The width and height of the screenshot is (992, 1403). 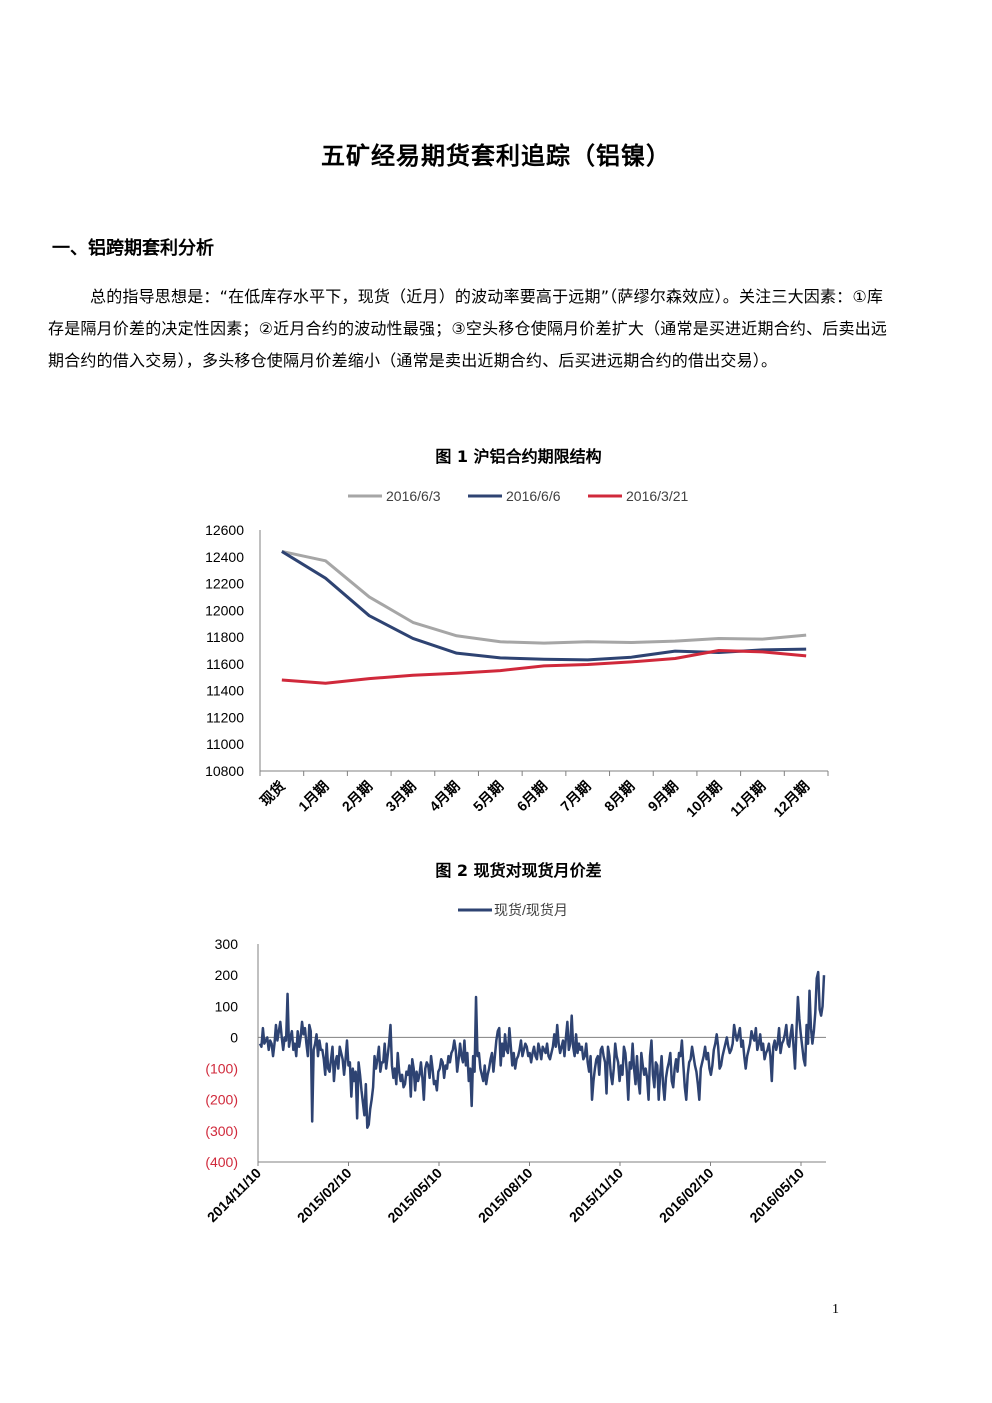 What do you see at coordinates (224, 557) in the screenshot?
I see `chart1-y-tick-label: 12400` at bounding box center [224, 557].